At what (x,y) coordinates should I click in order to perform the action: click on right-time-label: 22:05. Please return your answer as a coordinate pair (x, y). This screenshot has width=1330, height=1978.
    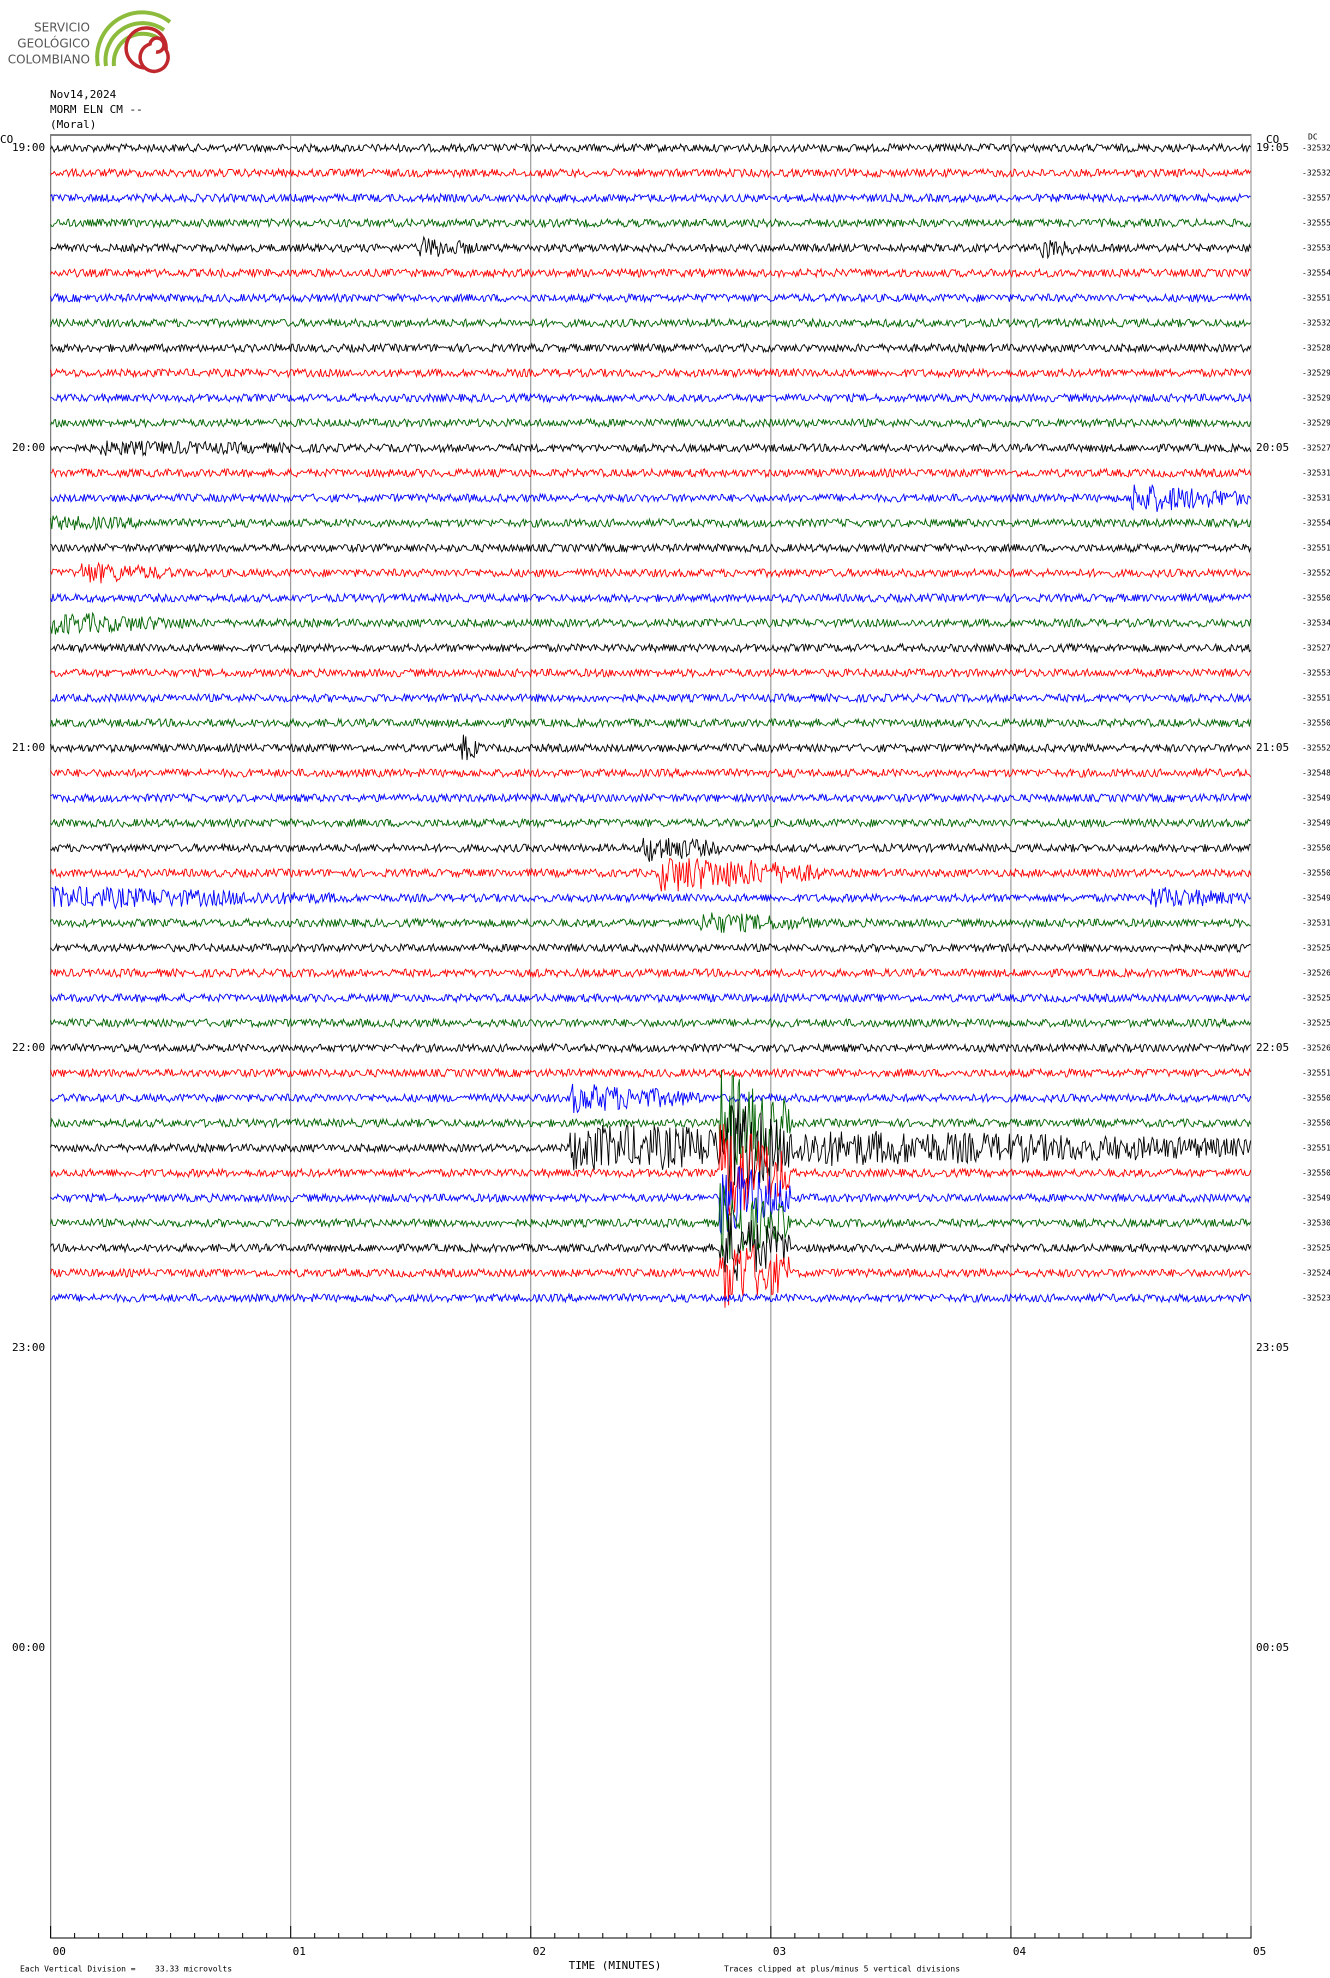
    Looking at the image, I should click on (1272, 1047).